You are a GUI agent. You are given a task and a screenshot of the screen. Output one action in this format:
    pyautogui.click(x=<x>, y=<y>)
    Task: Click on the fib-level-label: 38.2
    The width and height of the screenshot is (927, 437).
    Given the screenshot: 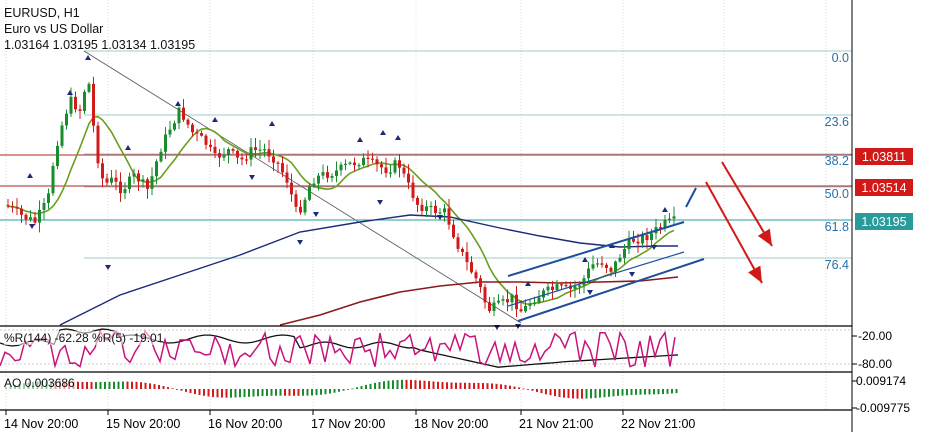 What is the action you would take?
    pyautogui.click(x=837, y=161)
    